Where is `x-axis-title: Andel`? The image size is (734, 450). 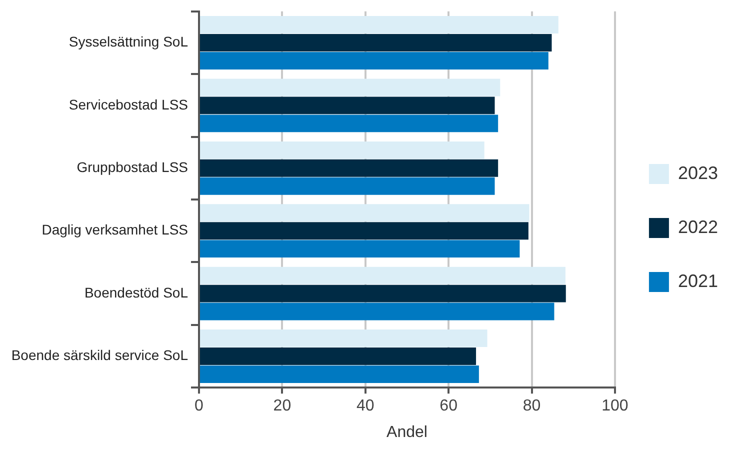 x-axis-title: Andel is located at coordinates (407, 432).